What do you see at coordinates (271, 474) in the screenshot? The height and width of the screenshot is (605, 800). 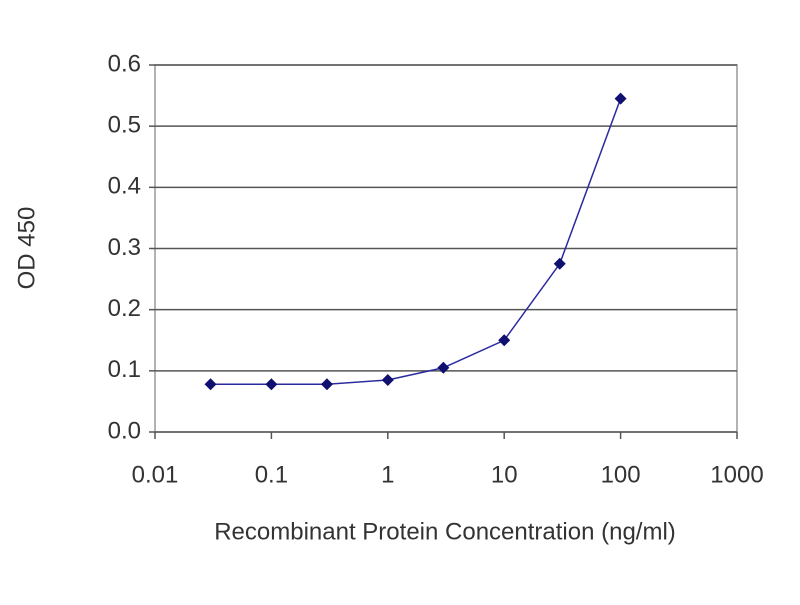 I see `x-tick-label: 0.1` at bounding box center [271, 474].